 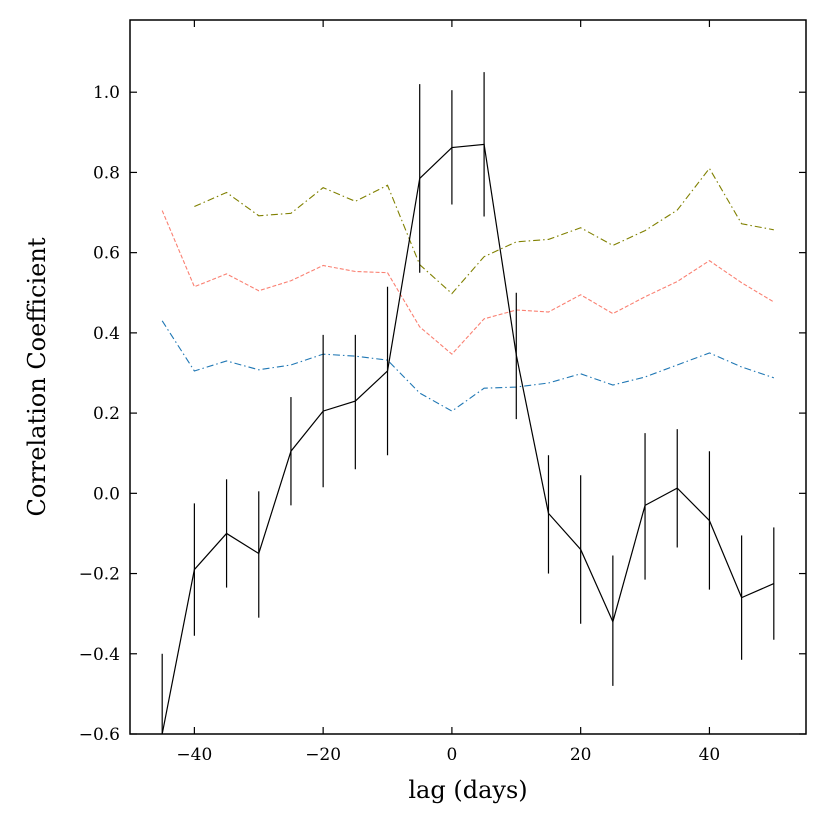 I want to click on y-tick-label: −0.4, so click(x=99, y=655).